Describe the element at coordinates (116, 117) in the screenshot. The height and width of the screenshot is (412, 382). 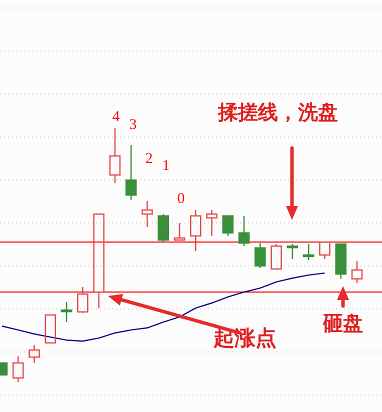
I see `text: 4` at that location.